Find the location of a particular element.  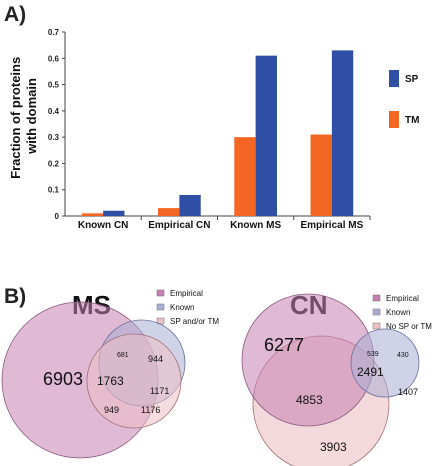

venn-cn-count-no-sp-tm-only: 3903 is located at coordinates (333, 447).